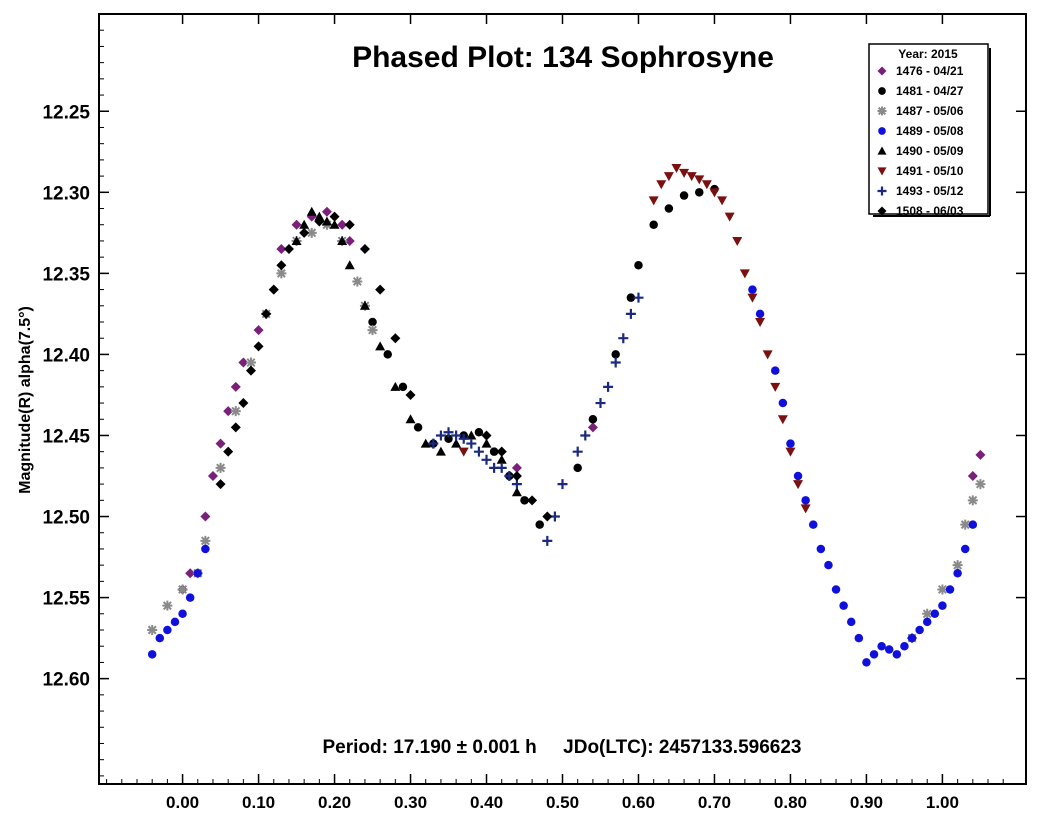 The width and height of the screenshot is (1038, 832). I want to click on legend-box, so click(928, 129).